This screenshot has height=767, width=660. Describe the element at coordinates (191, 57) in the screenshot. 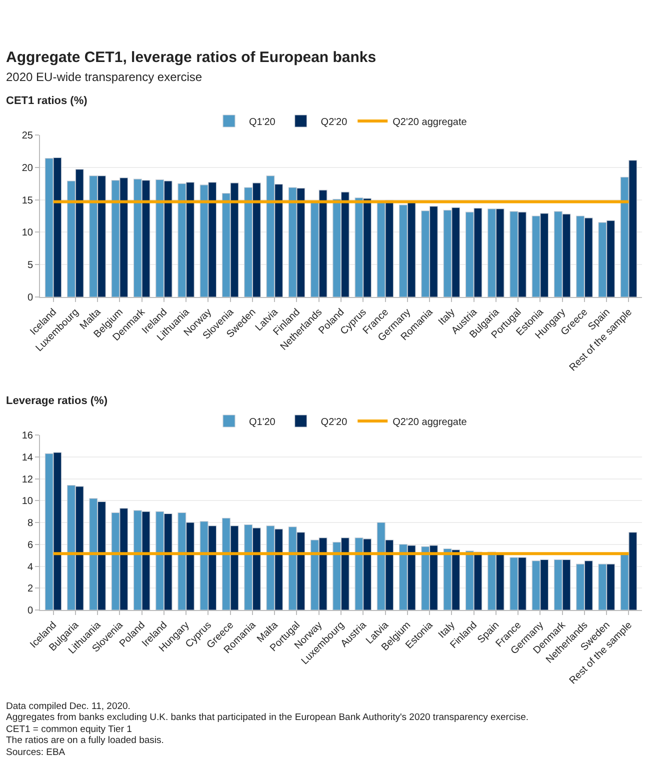

I see `chart-title: Aggregate CET1, leverage ratios of European banks` at that location.